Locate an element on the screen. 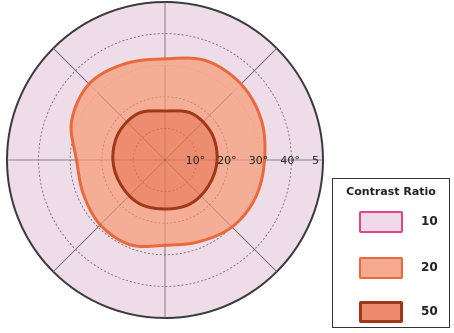 The height and width of the screenshot is (333, 454). legend-item-10: 10 is located at coordinates (404, 223).